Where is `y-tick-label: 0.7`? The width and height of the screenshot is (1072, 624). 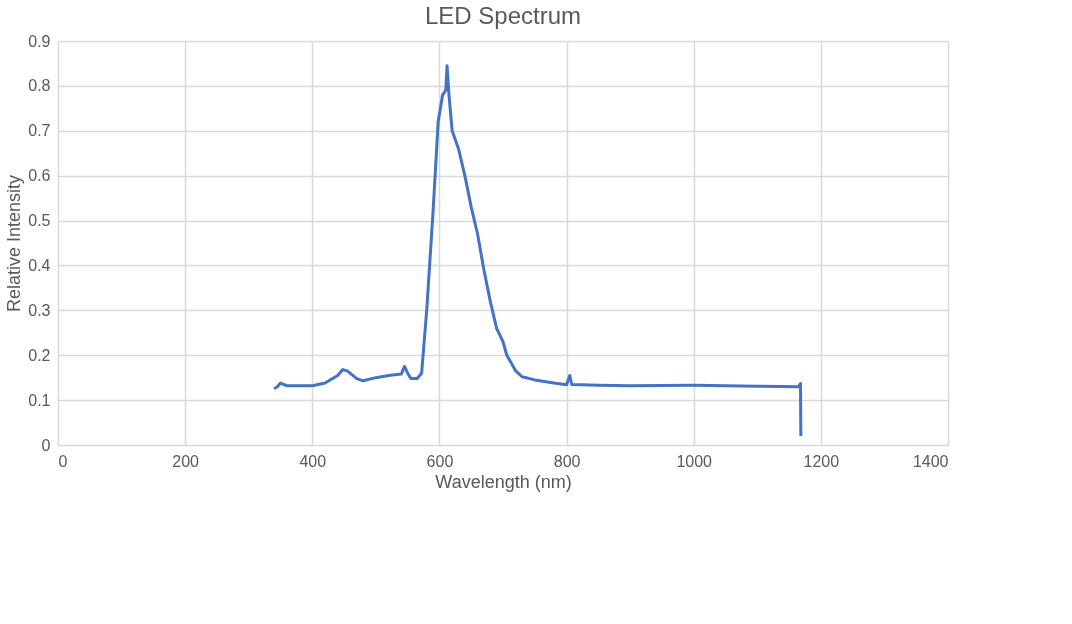
y-tick-label: 0.7 is located at coordinates (39, 131).